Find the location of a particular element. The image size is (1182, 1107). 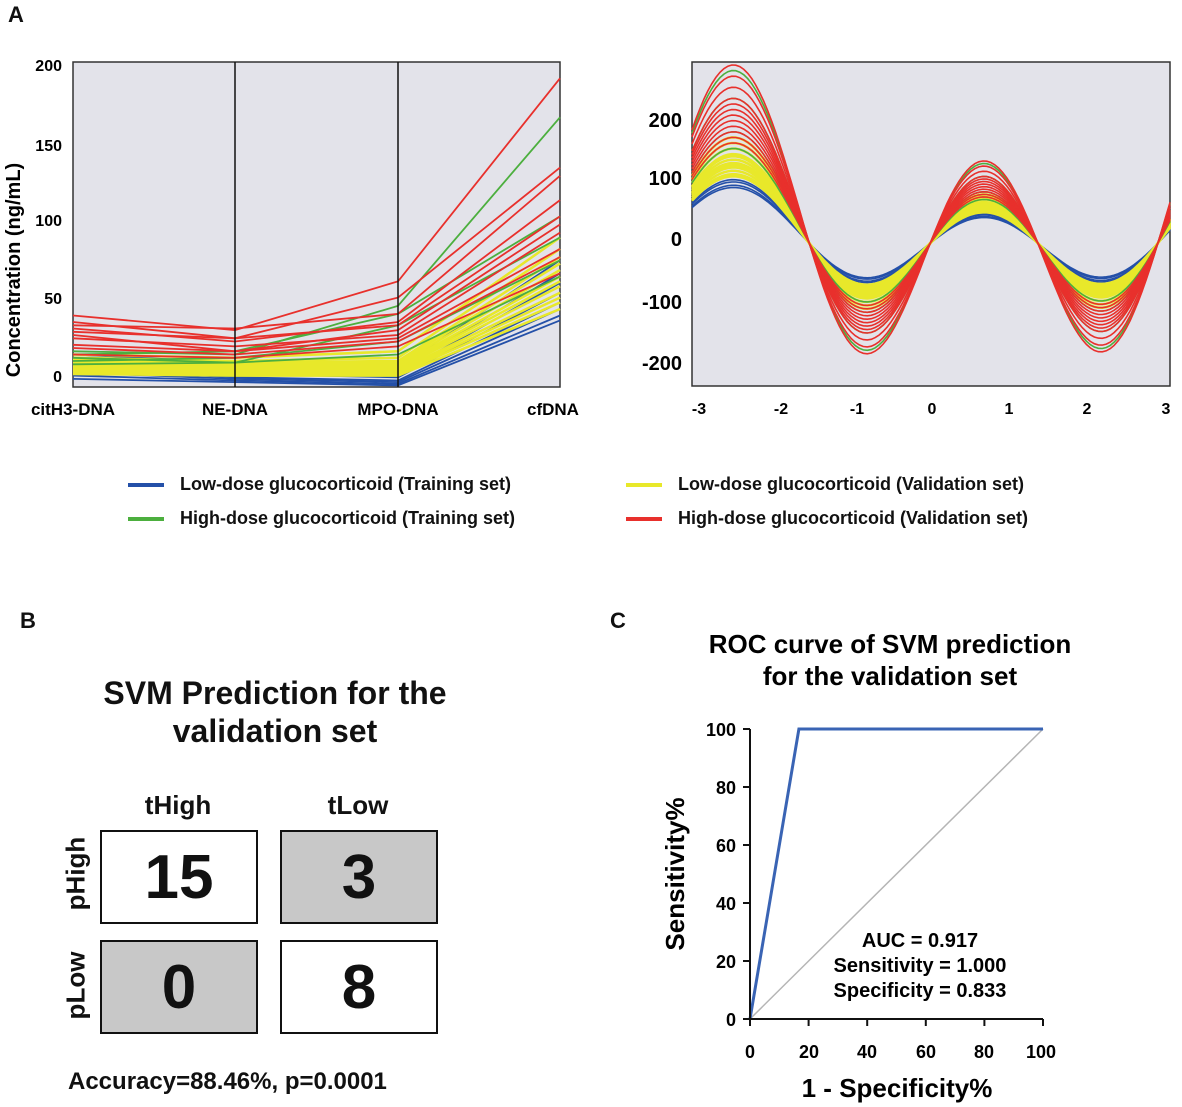

roc-auc-annotation: AUC = 0.917 is located at coordinates (920, 941).